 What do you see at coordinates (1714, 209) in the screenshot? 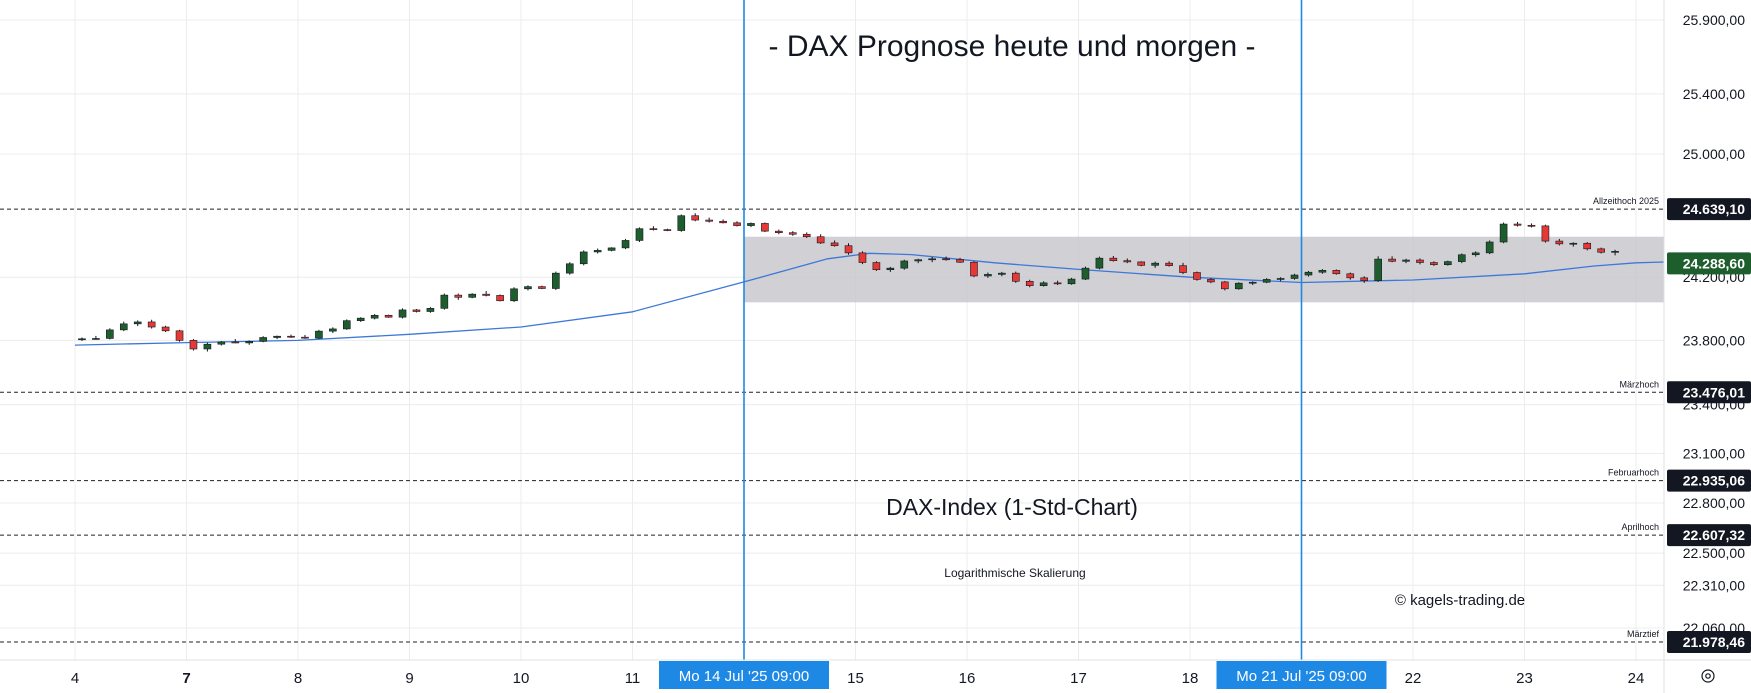
I see `level-price-label: 24.639,10` at bounding box center [1714, 209].